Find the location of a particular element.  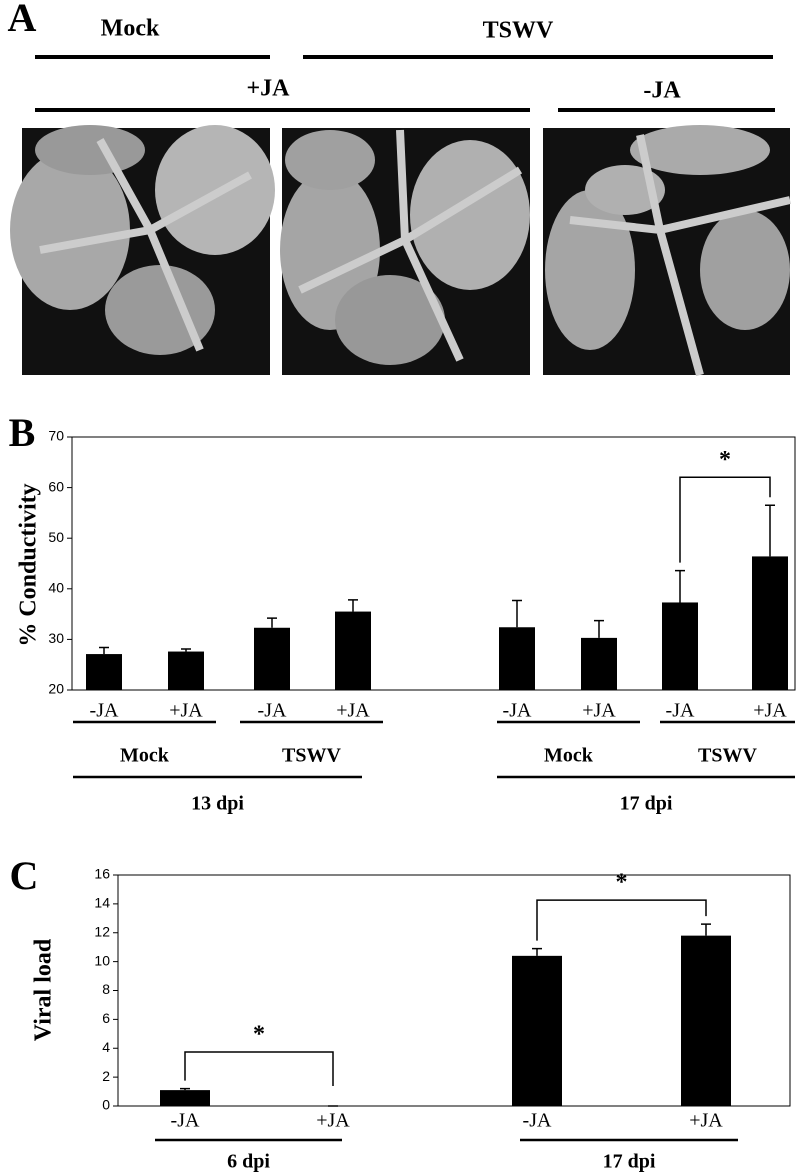

y-tick-label: 2 is located at coordinates (106, 1076).